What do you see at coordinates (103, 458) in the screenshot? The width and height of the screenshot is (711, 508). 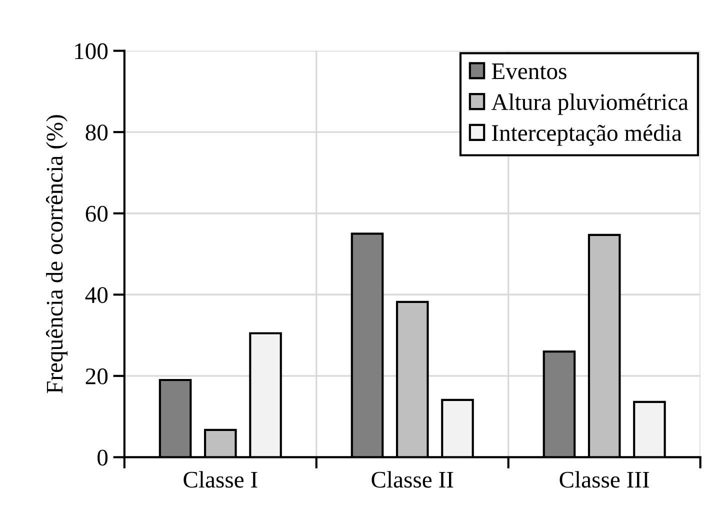 I see `y-tick-label: 0` at bounding box center [103, 458].